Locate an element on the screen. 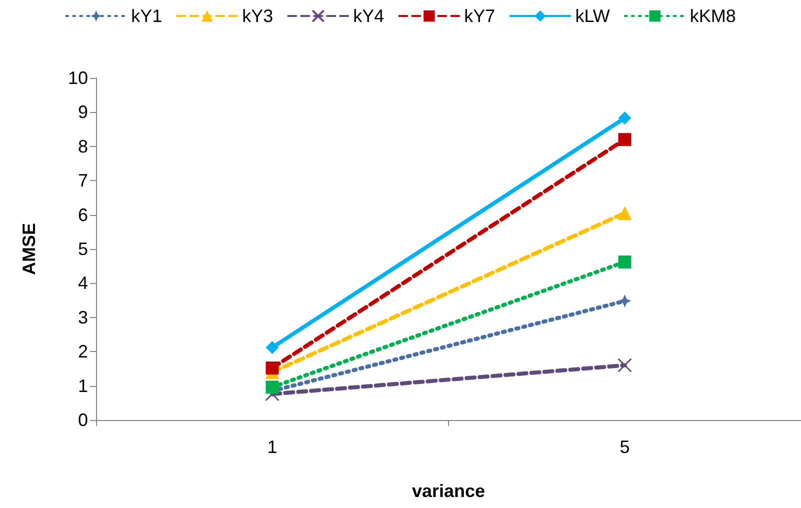  legend-label: kY3 is located at coordinates (258, 16).